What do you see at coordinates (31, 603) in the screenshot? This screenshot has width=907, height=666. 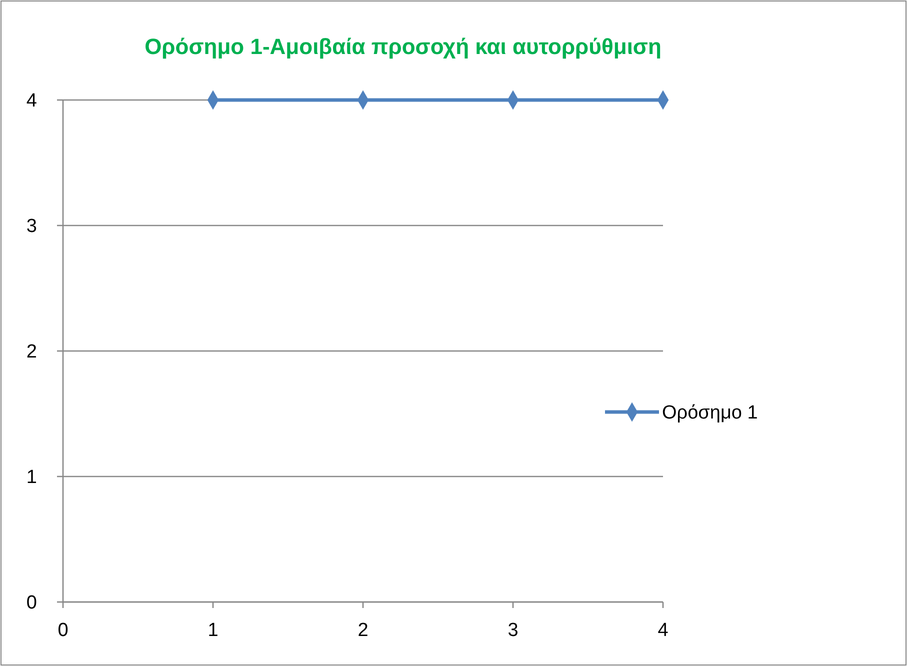 I see `y-tick-label: 0` at bounding box center [31, 603].